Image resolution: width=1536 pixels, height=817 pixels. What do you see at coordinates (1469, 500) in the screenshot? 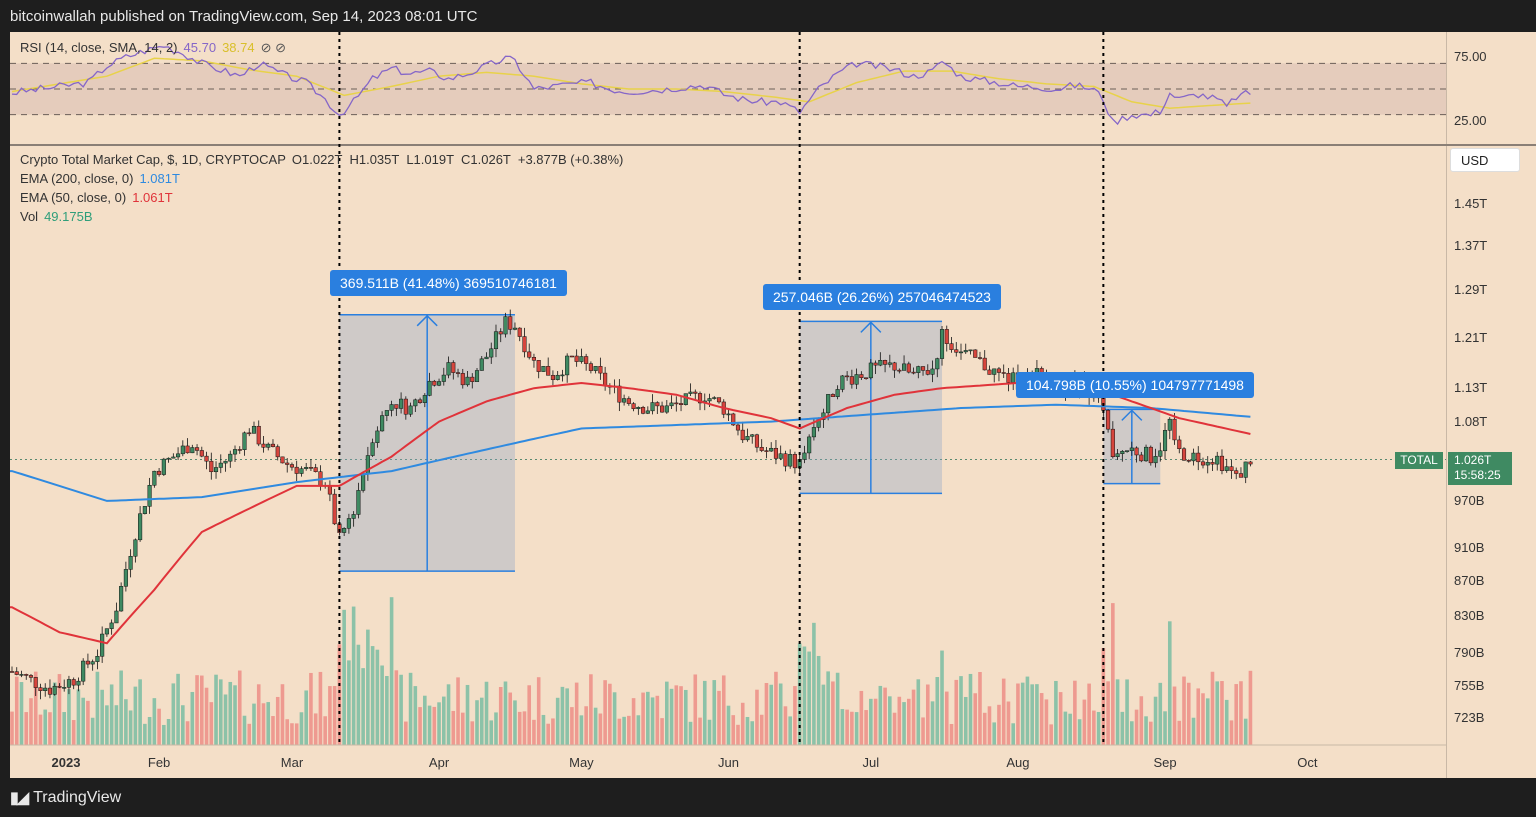
I see `y-tick-label: 970B` at bounding box center [1469, 500].